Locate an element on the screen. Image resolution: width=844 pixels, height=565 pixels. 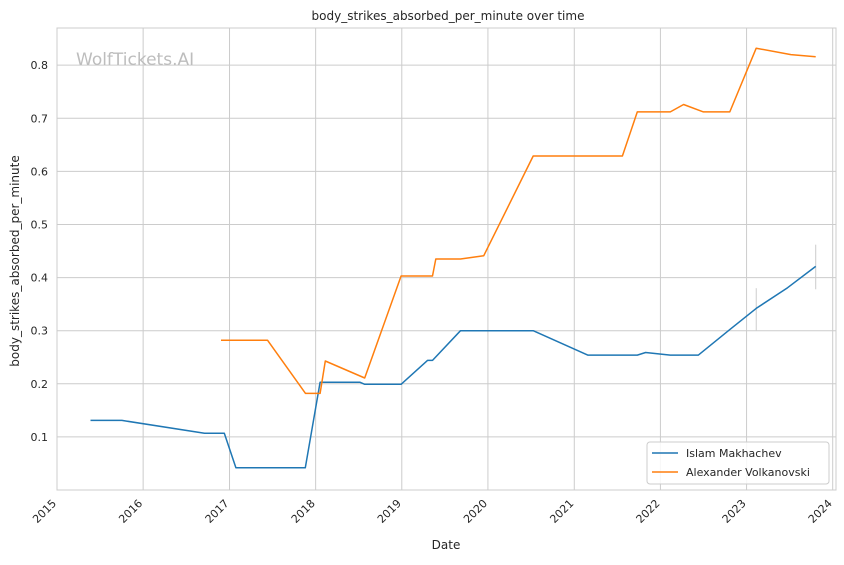
y-tick-label: 0.8 is located at coordinates (40, 65).